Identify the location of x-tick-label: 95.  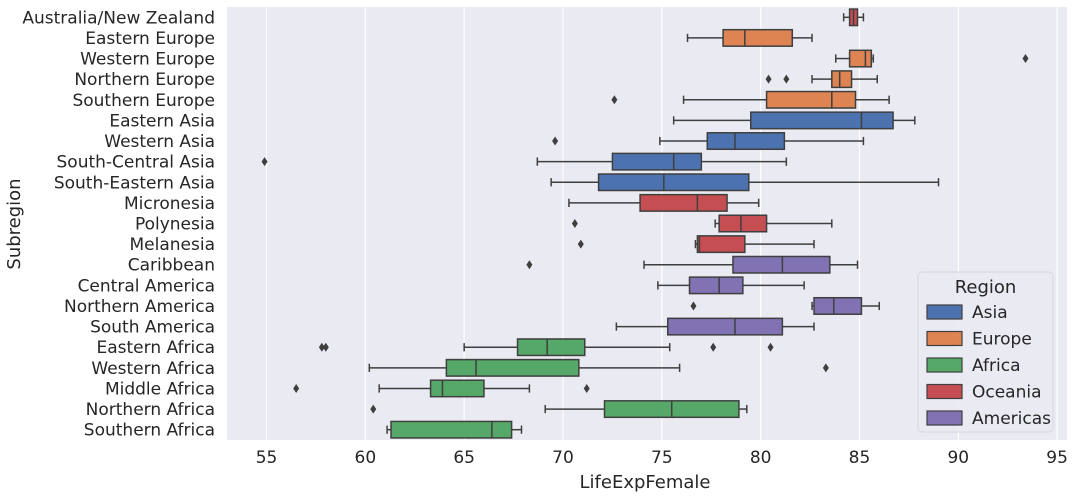
(1057, 458).